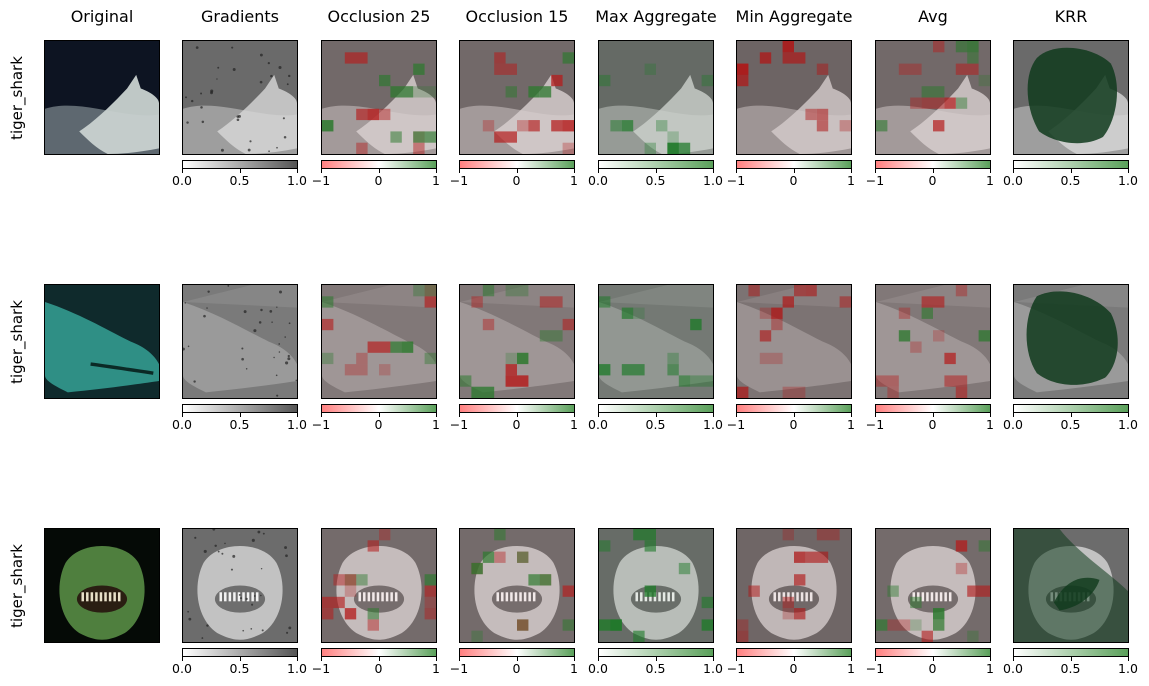 The height and width of the screenshot is (686, 1149). Describe the element at coordinates (656, 16) in the screenshot. I see `column-title: Max Aggregate` at that location.